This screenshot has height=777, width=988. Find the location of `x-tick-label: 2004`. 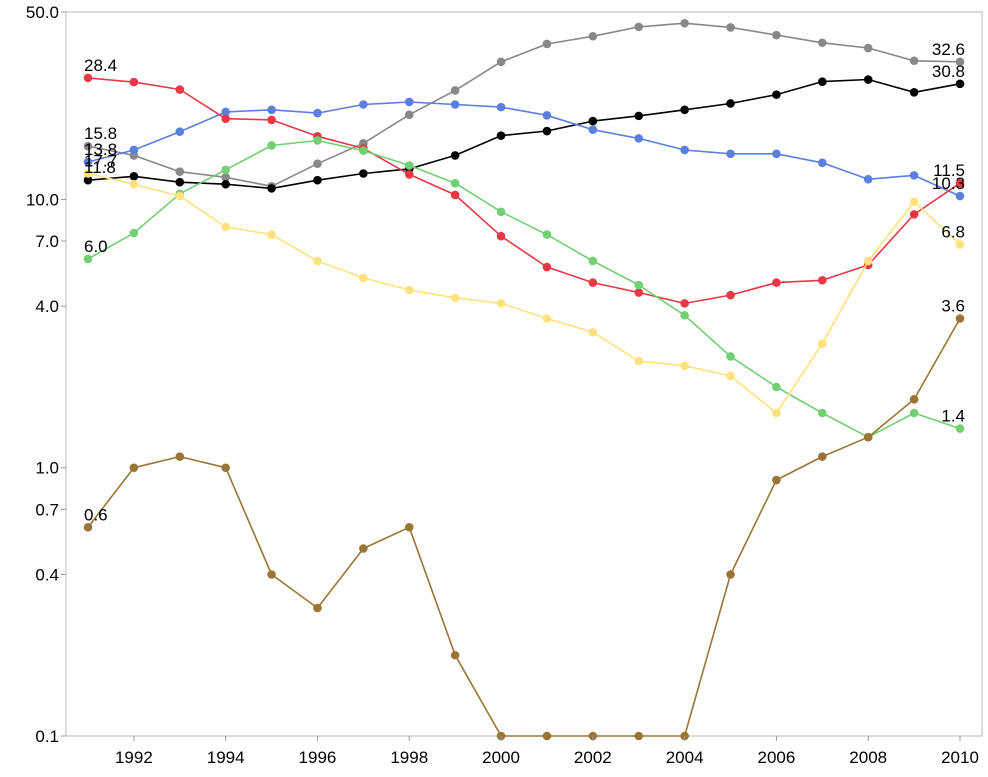

x-tick-label: 2004 is located at coordinates (685, 757).